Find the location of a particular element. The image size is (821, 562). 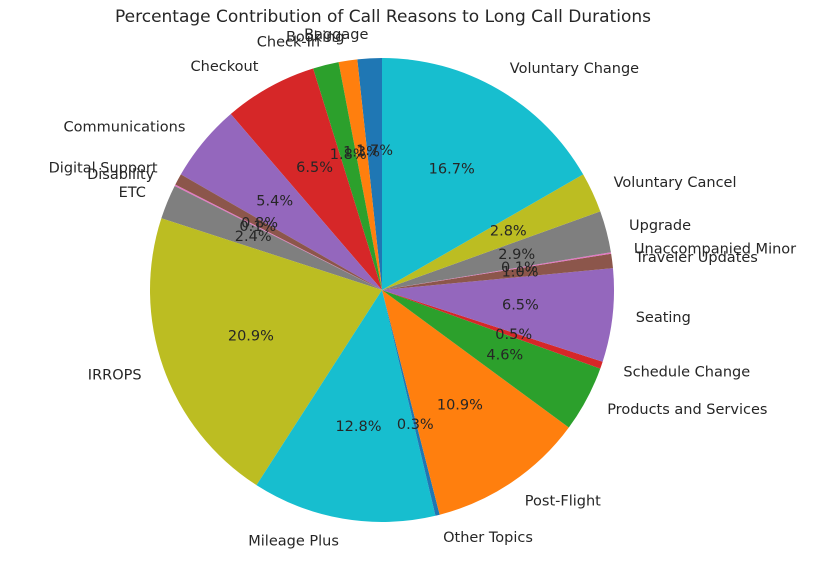

slice-label-checkout: Checkout is located at coordinates (225, 67).